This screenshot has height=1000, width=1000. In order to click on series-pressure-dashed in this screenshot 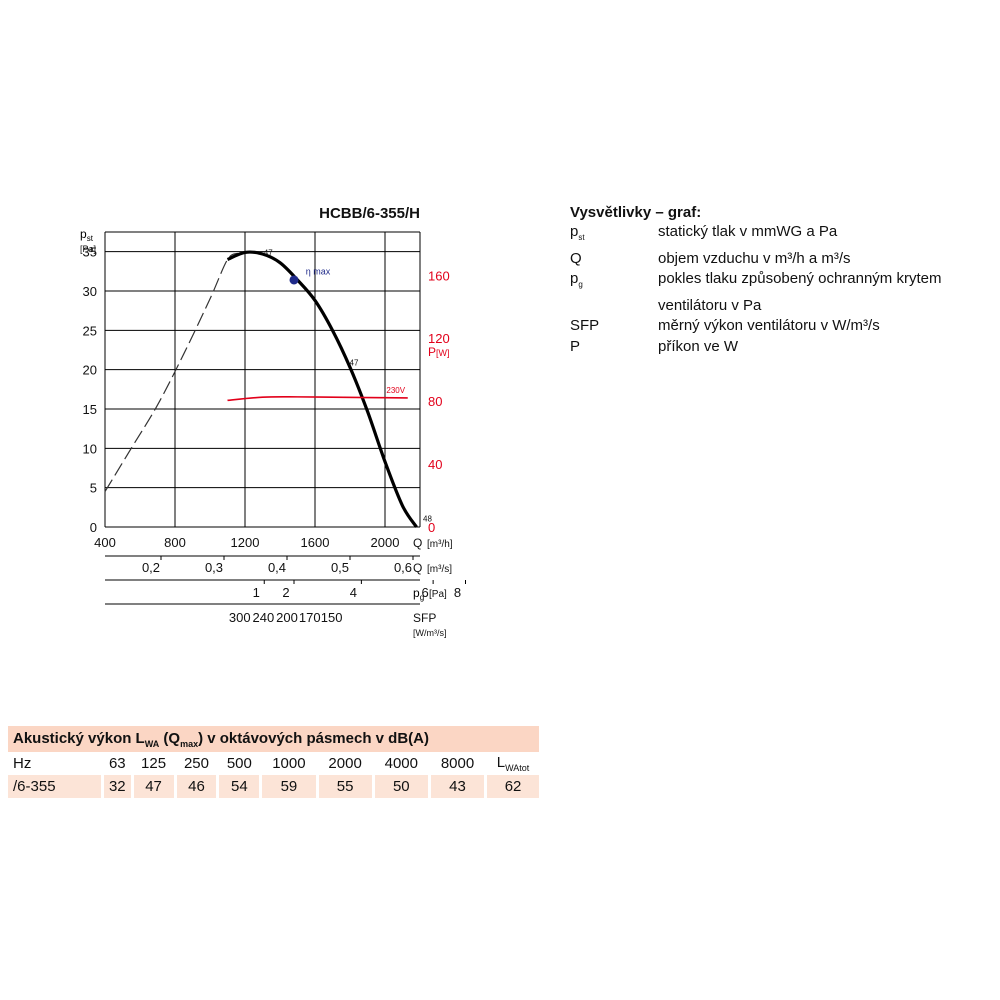, I will do `click(171, 372)`.